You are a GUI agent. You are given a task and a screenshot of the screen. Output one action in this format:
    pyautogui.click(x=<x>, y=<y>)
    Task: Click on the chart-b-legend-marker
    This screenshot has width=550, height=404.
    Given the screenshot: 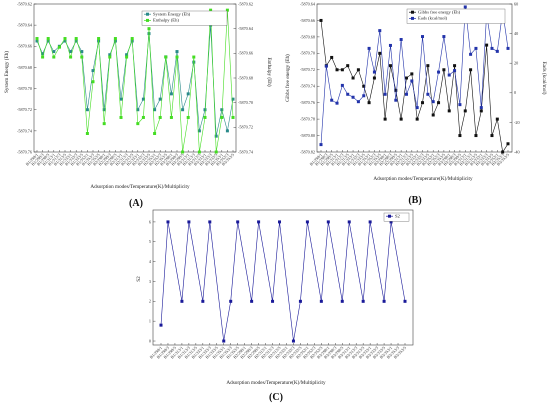 What is the action you would take?
    pyautogui.click(x=412, y=12)
    